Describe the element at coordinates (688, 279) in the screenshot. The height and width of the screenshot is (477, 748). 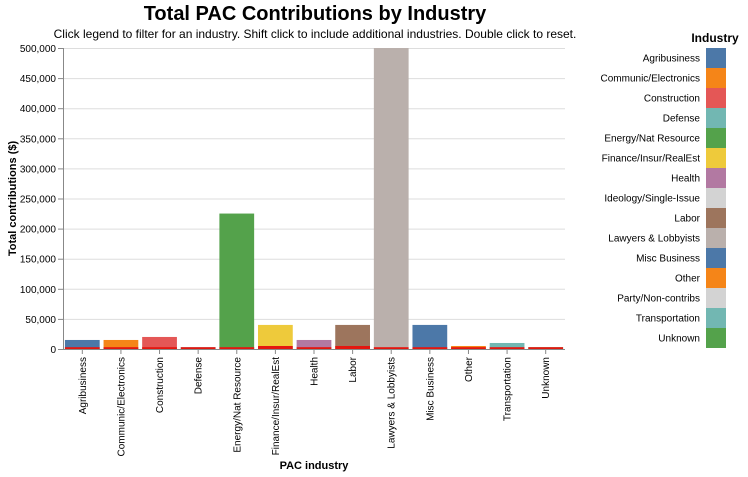
I see `legend-item-label: Other` at that location.